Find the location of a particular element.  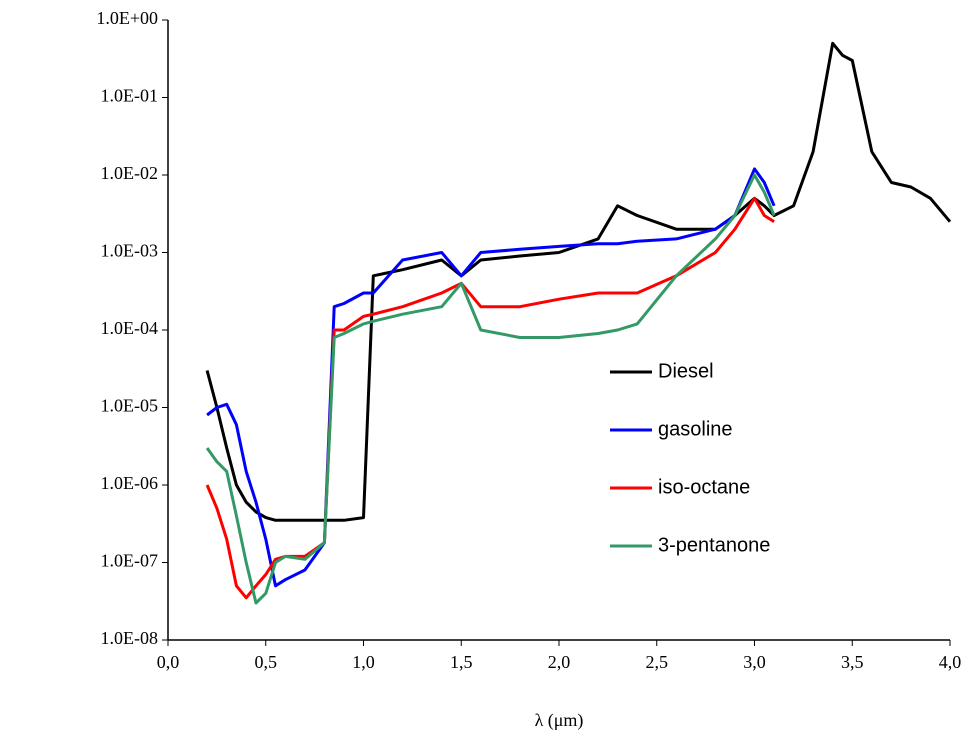

y-tick-label: 1.0E-04 is located at coordinates (130, 328).